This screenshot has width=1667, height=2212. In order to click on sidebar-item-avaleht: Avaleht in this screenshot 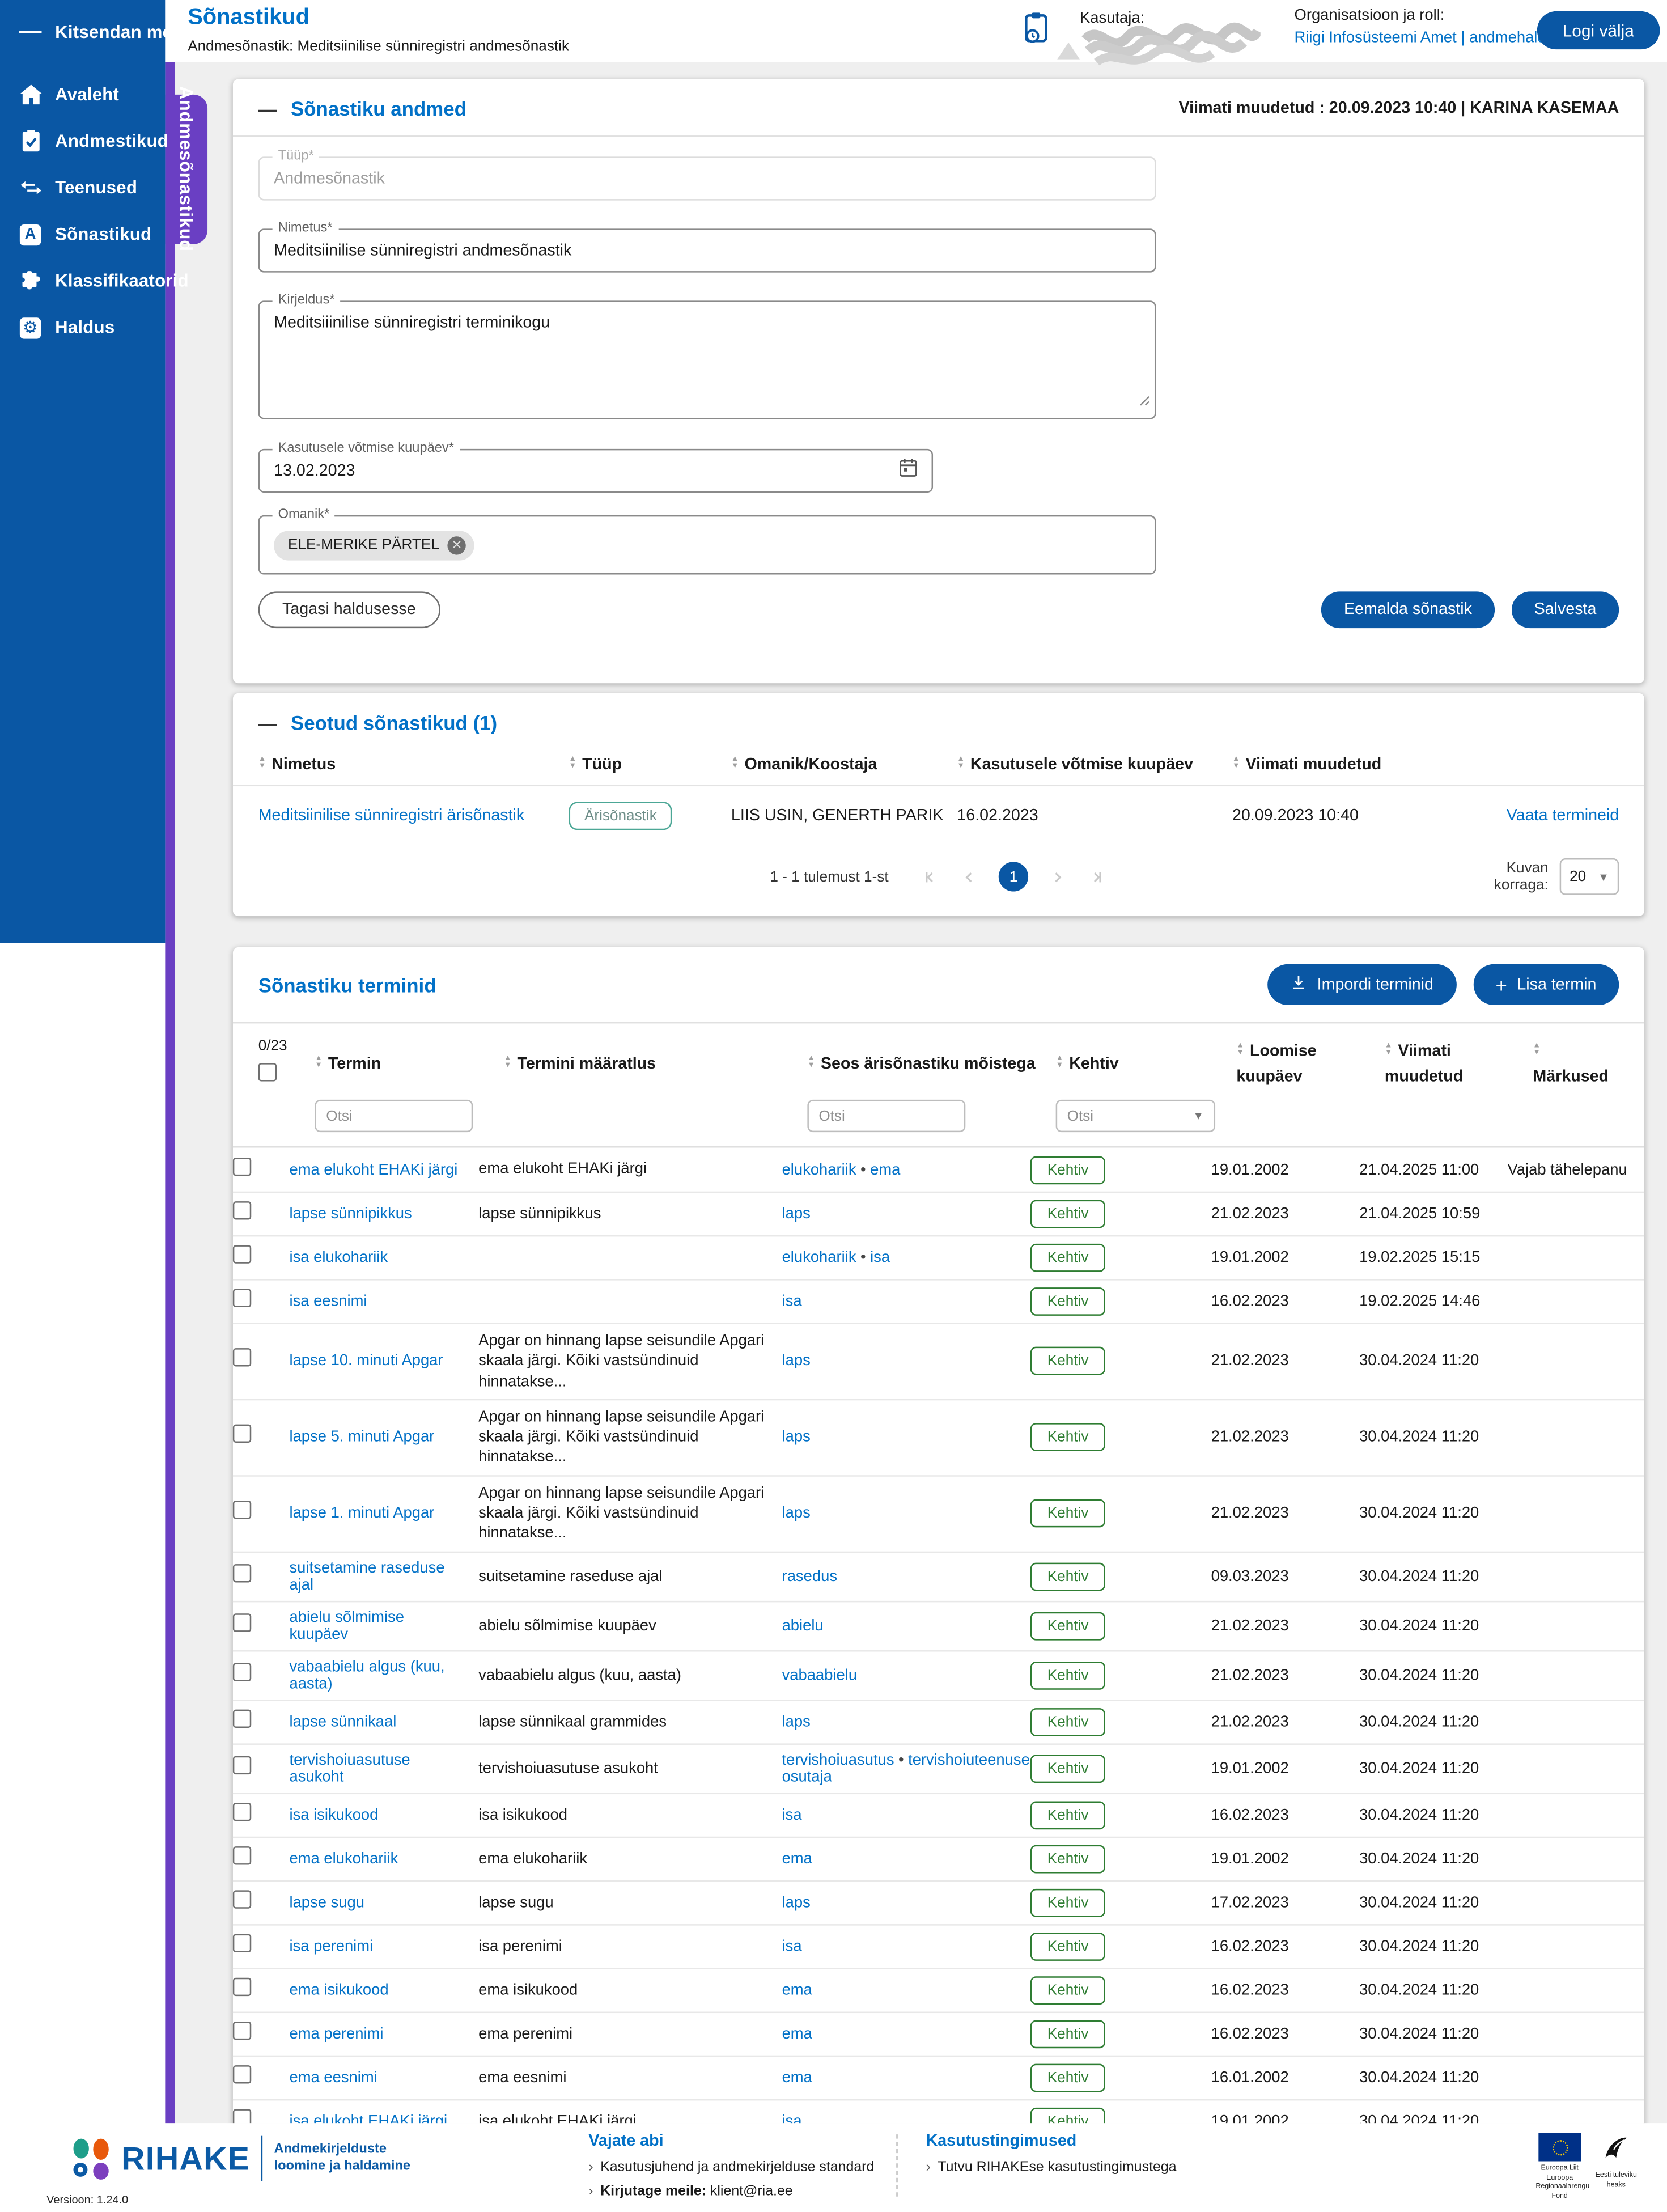, I will do `click(82, 94)`.